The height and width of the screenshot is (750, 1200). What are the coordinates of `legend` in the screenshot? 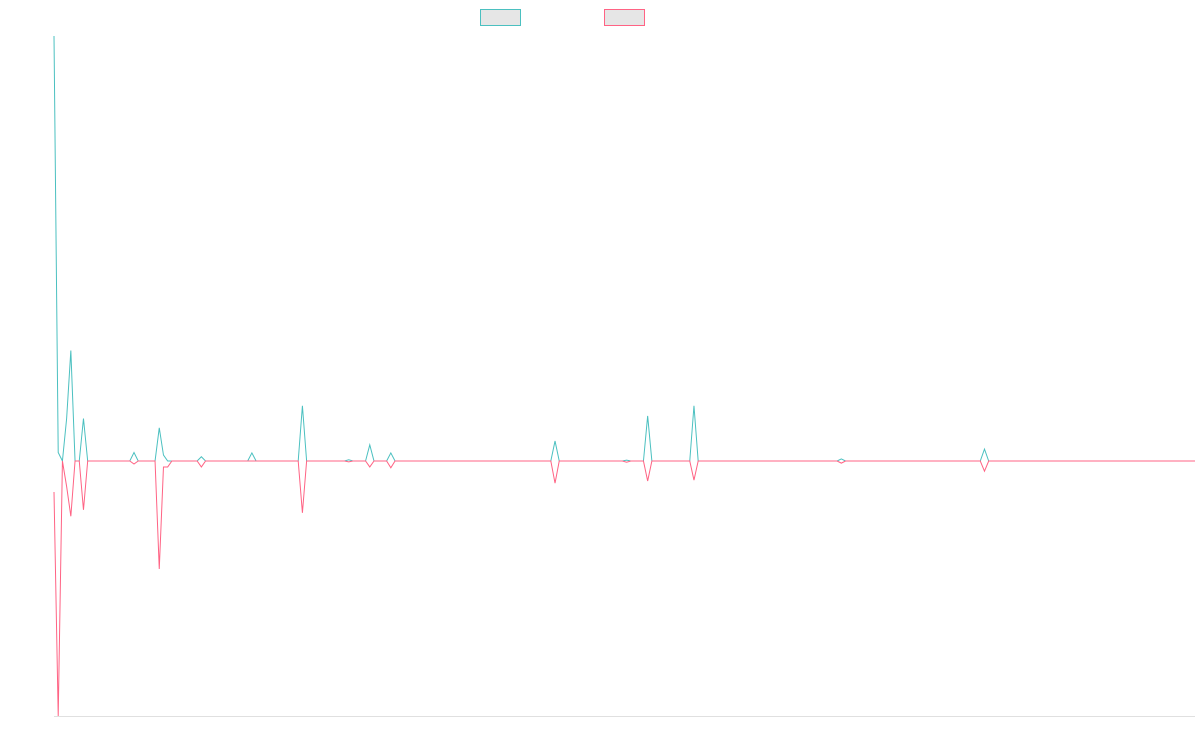 It's located at (562, 17).